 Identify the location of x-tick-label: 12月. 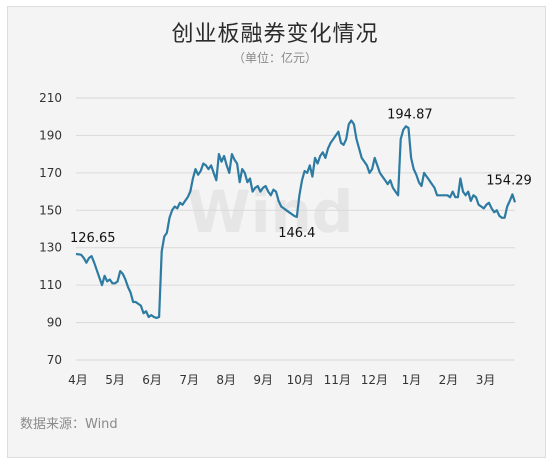
(374, 380).